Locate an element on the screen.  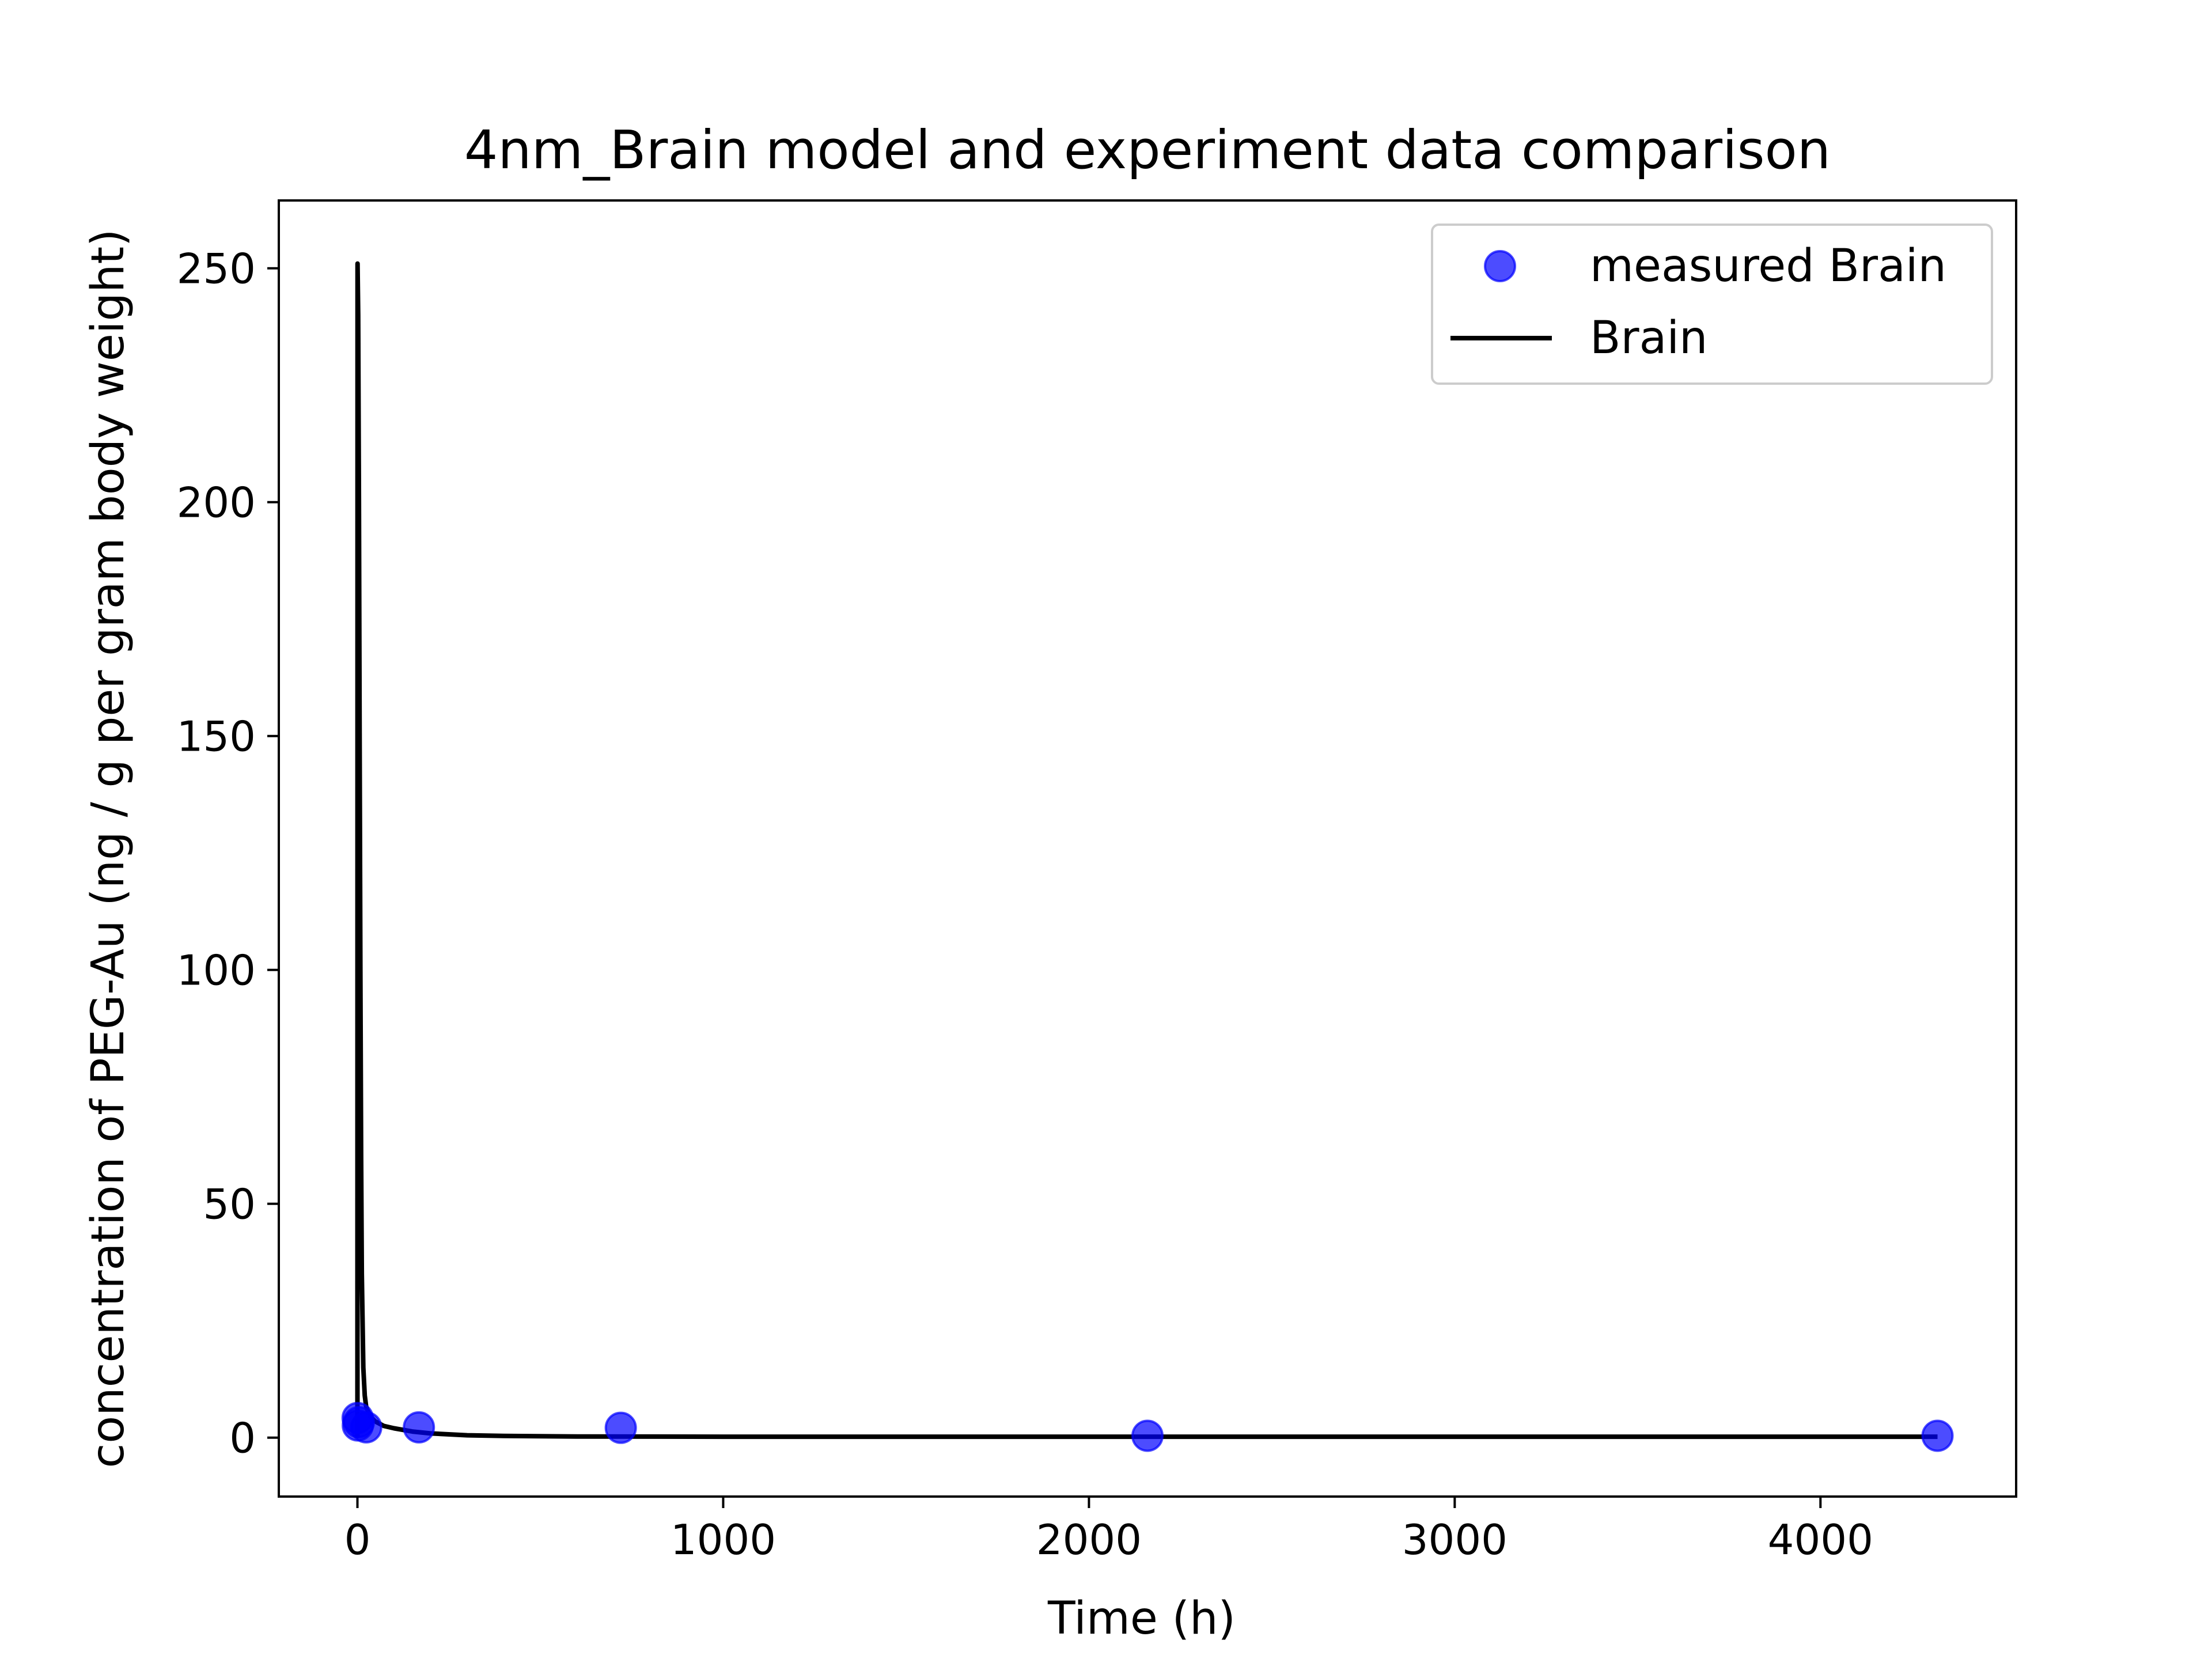
x-axis-label: Time (h) is located at coordinates (1141, 1619).